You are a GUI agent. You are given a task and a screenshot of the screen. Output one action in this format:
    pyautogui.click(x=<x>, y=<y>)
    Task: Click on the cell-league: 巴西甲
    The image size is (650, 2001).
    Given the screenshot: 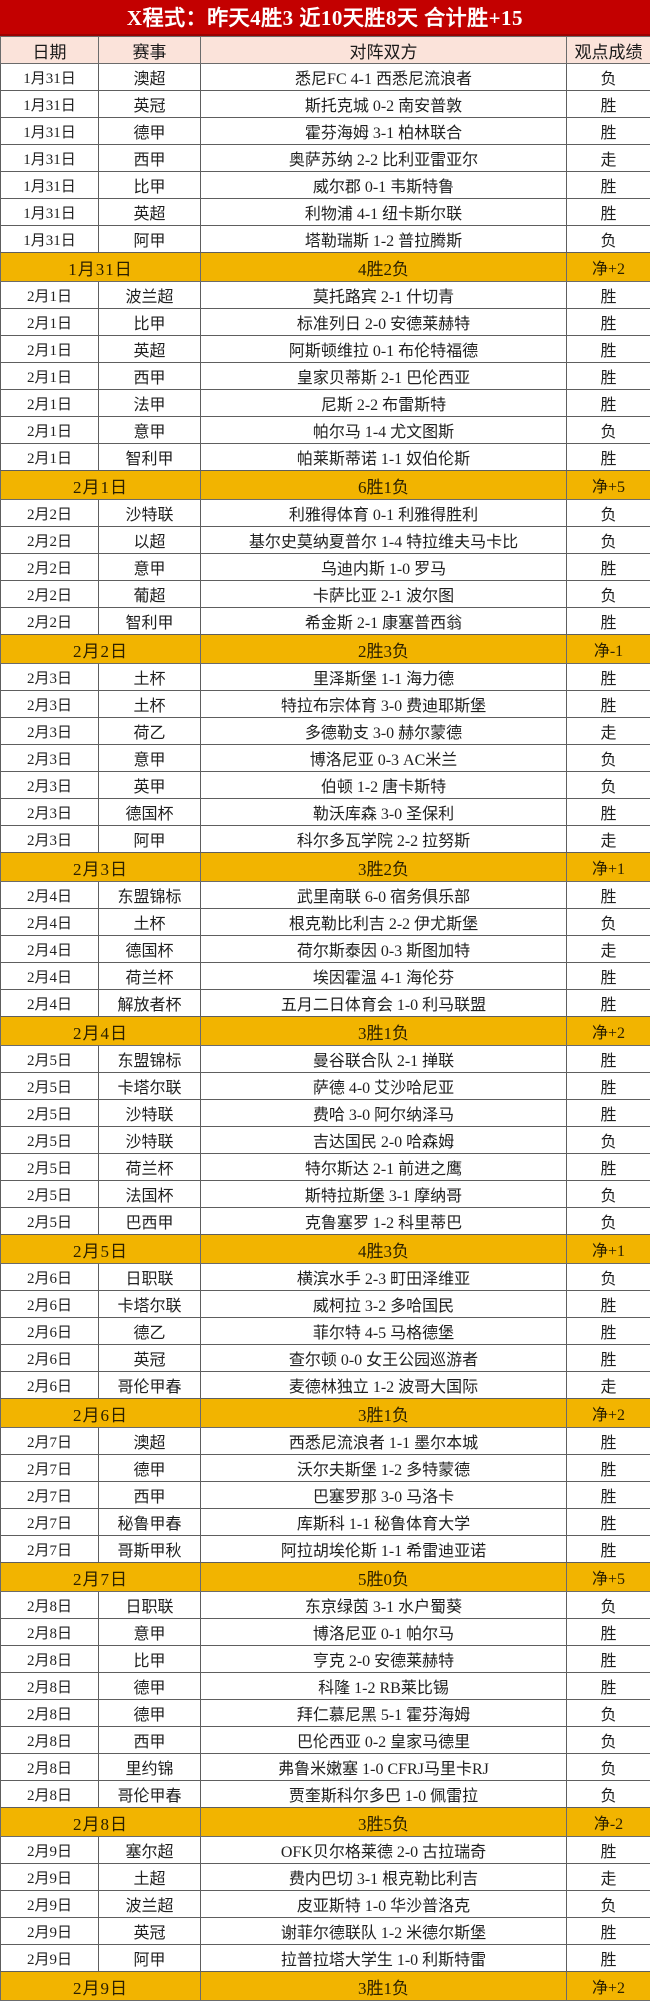 What is the action you would take?
    pyautogui.click(x=150, y=1221)
    